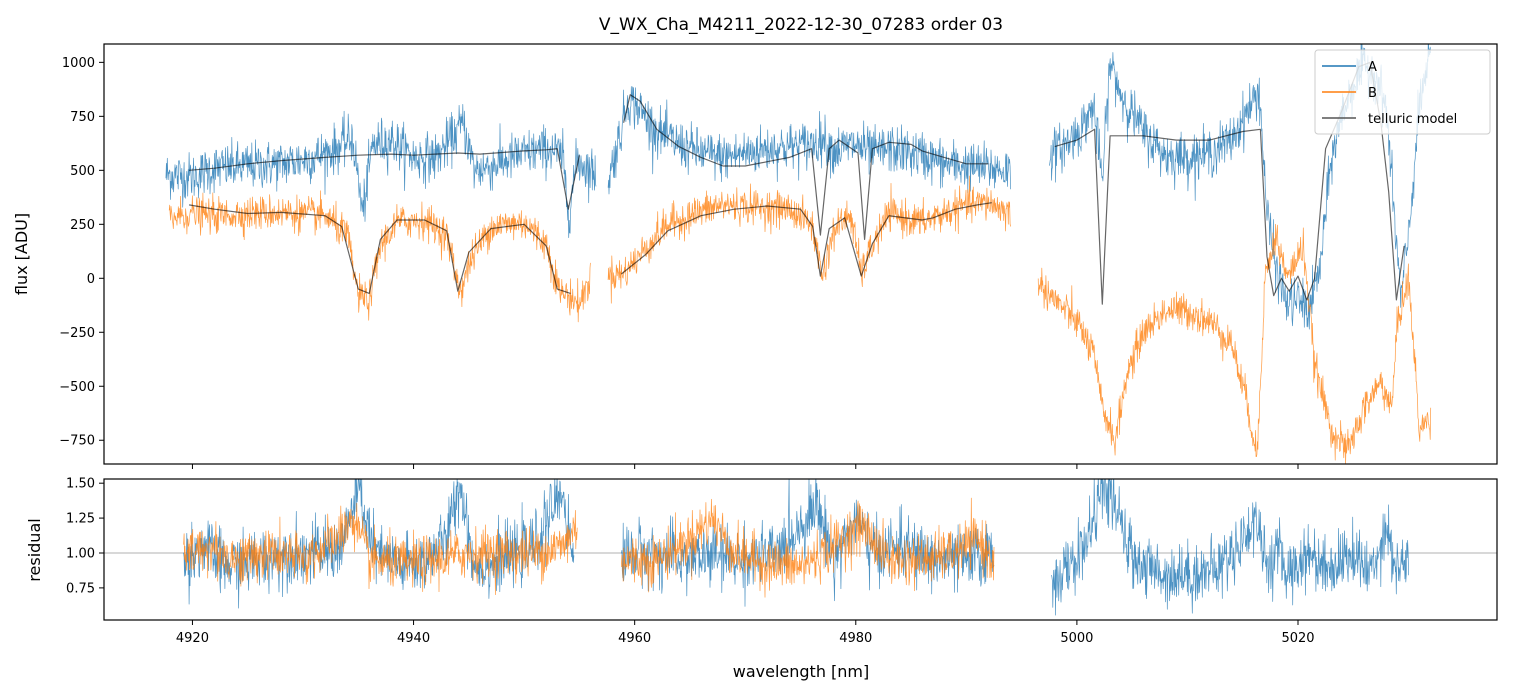  Describe the element at coordinates (801, 25) in the screenshot. I see `chart-title: V_WX_Cha_M4211_2022-12-30_07283 order 03` at that location.